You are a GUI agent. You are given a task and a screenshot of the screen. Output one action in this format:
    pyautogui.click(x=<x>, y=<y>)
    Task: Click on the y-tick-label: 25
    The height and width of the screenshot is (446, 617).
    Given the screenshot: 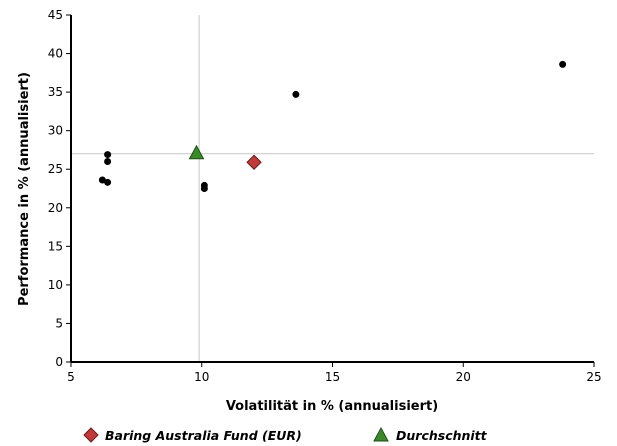 What is the action you would take?
    pyautogui.click(x=55, y=169)
    